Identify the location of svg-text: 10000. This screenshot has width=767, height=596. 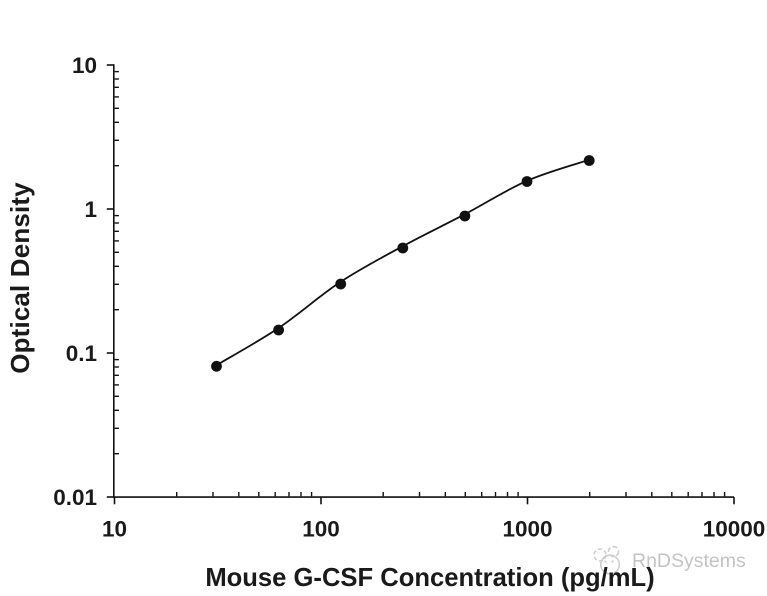
(734, 529).